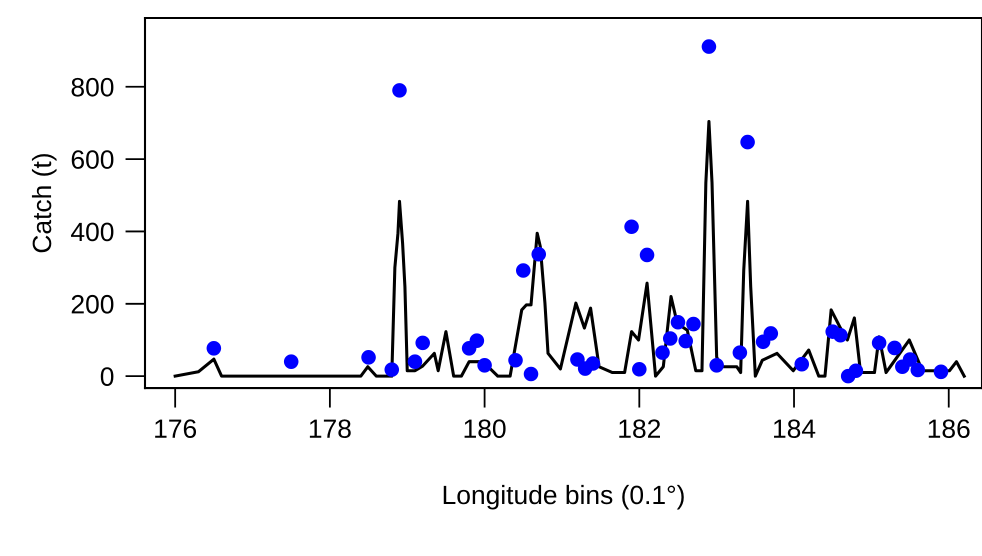 This screenshot has height=556, width=982. What do you see at coordinates (795, 428) in the screenshot?
I see `x-tick-label: 184` at bounding box center [795, 428].